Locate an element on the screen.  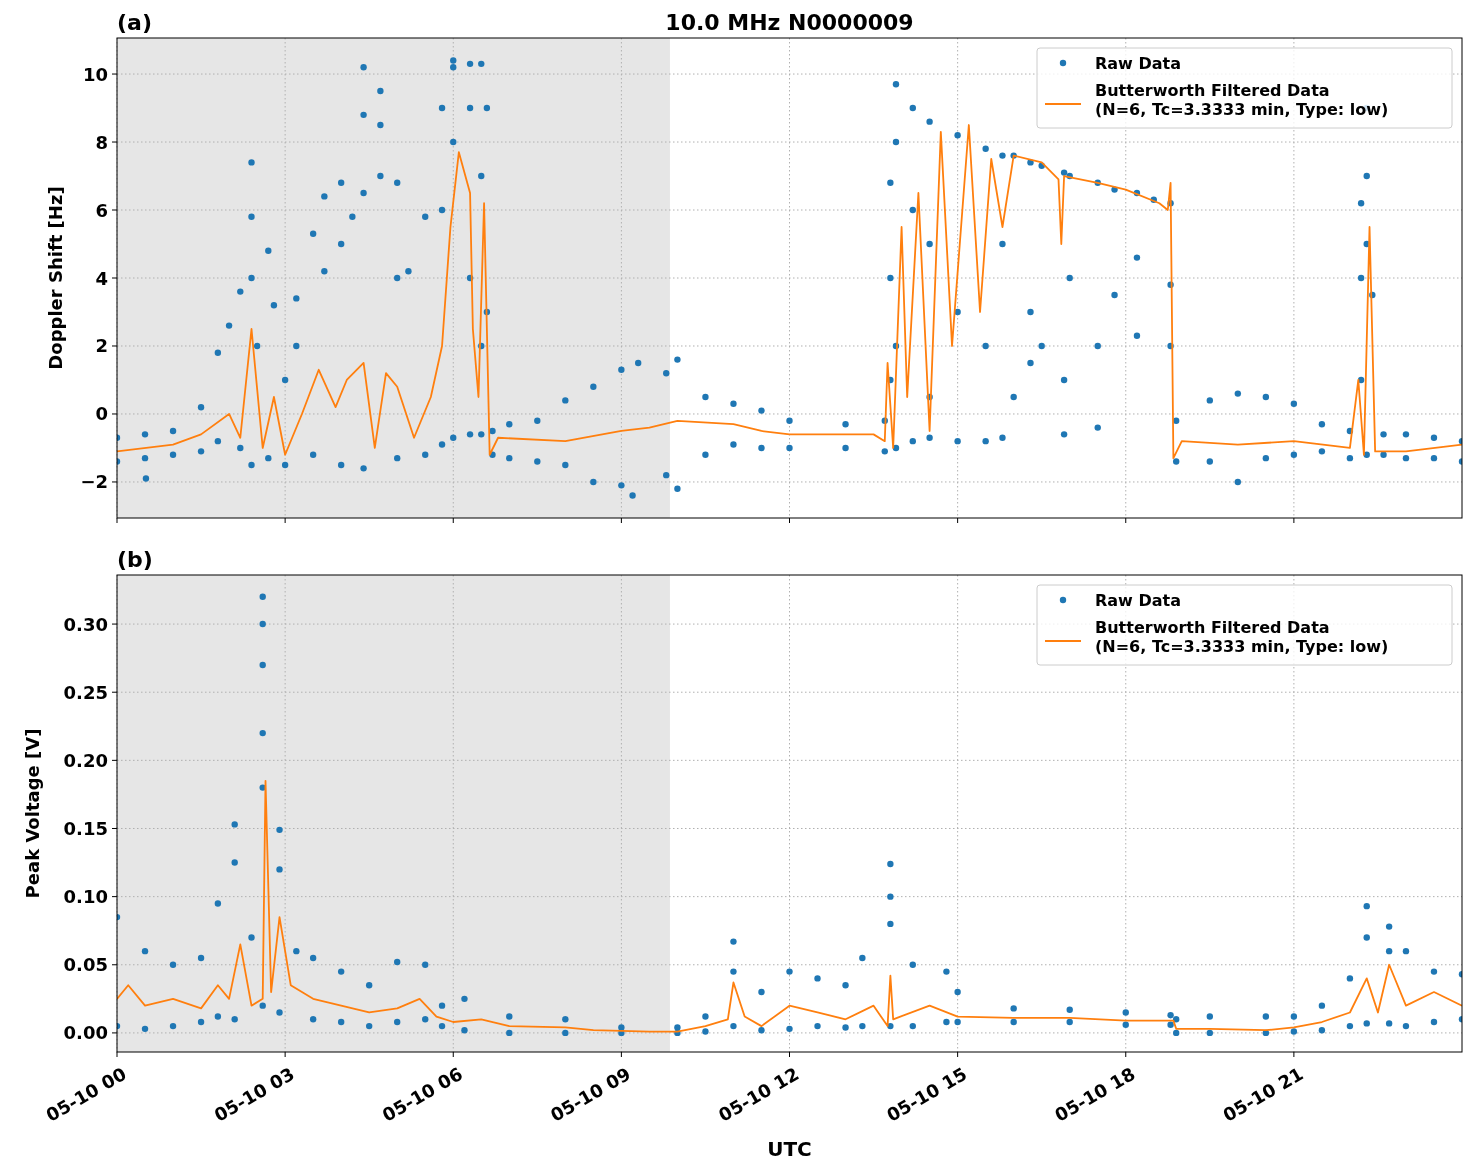
y-tick-label: 0.15 is located at coordinates (85, 828).